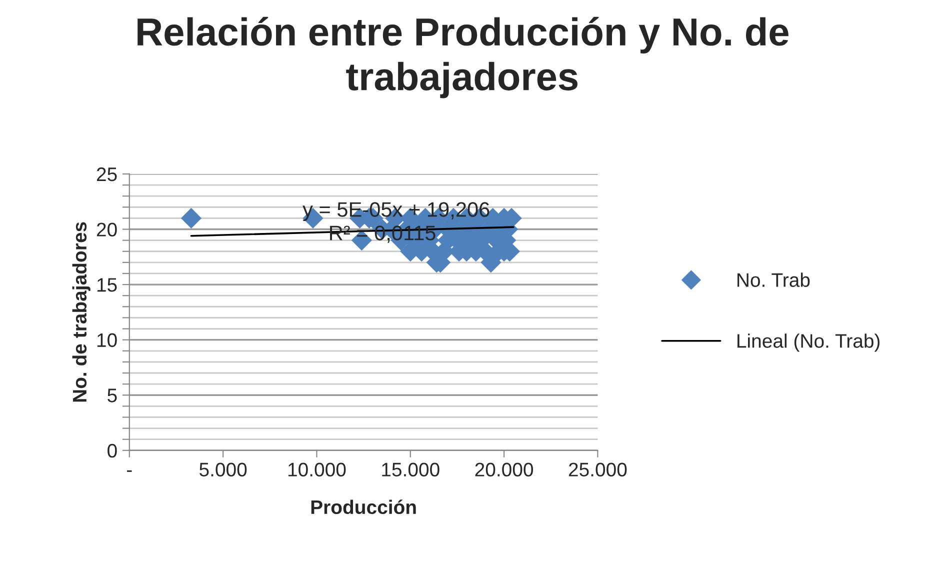 The width and height of the screenshot is (931, 563). I want to click on x-tick-label: 25.000, so click(597, 469).